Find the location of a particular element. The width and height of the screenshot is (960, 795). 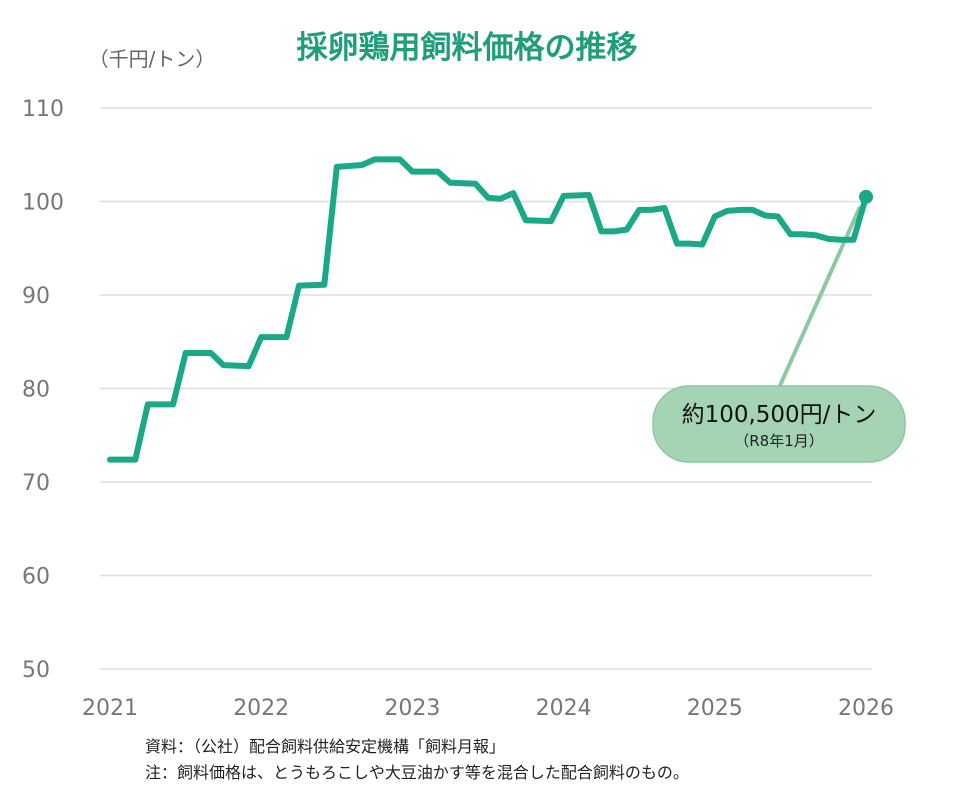

y-tick-label: 110 is located at coordinates (43, 109).